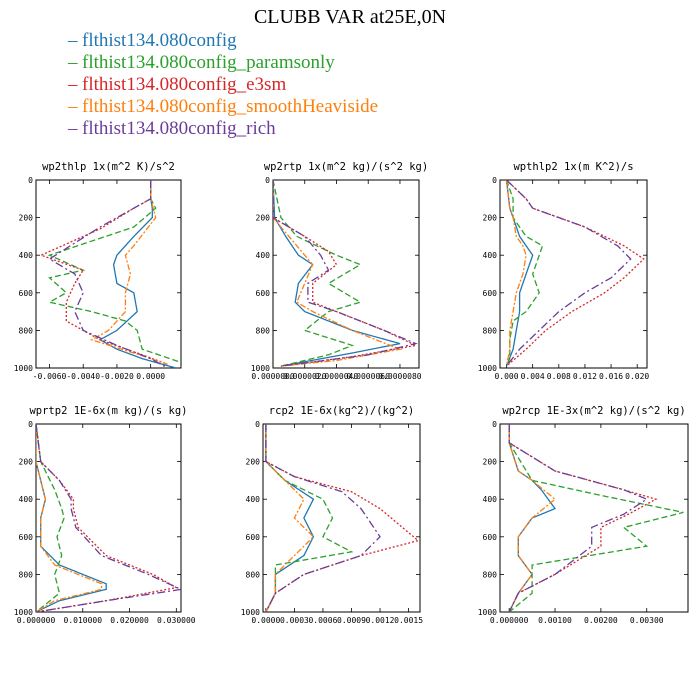 Image resolution: width=700 pixels, height=700 pixels. I want to click on subplot-title: rcp2 1E-6x(kg^2)/(kg^2), so click(341, 411).